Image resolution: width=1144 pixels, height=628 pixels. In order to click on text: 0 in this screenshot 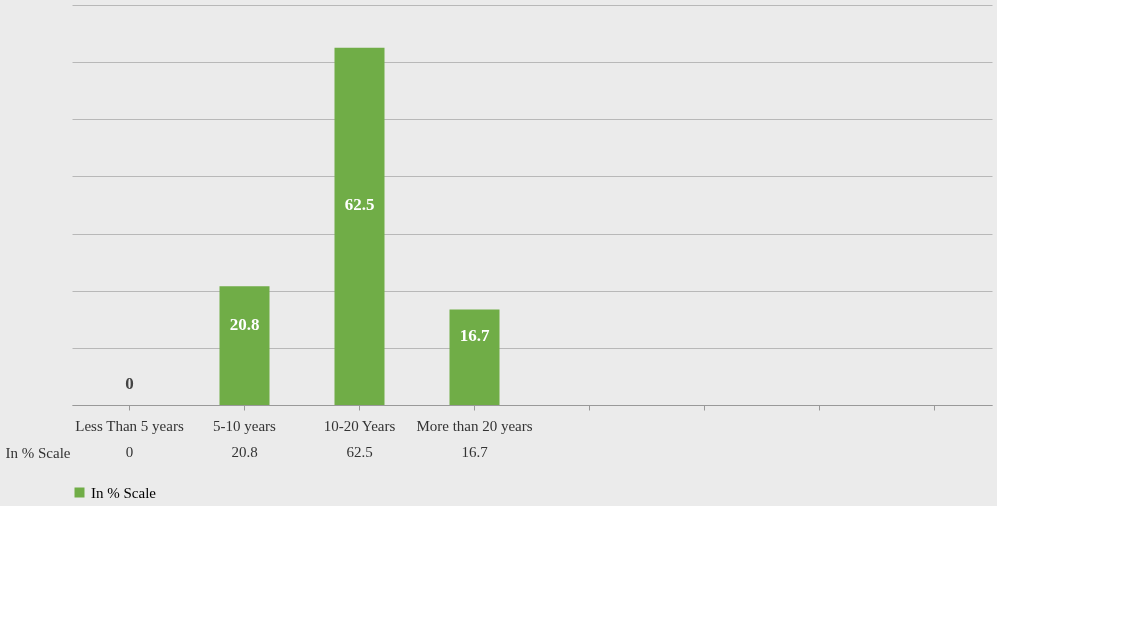, I will do `click(129, 383)`.